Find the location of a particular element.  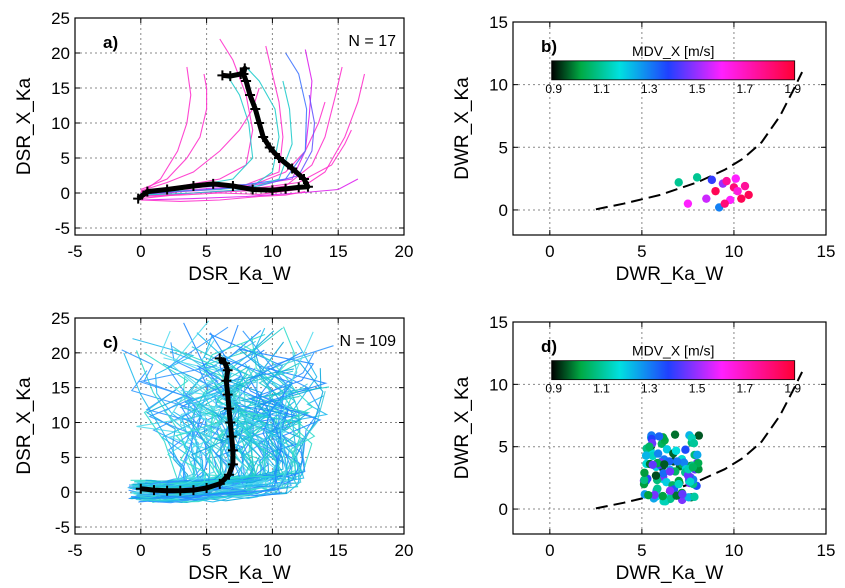

axes-frame is located at coordinates (239, 426).